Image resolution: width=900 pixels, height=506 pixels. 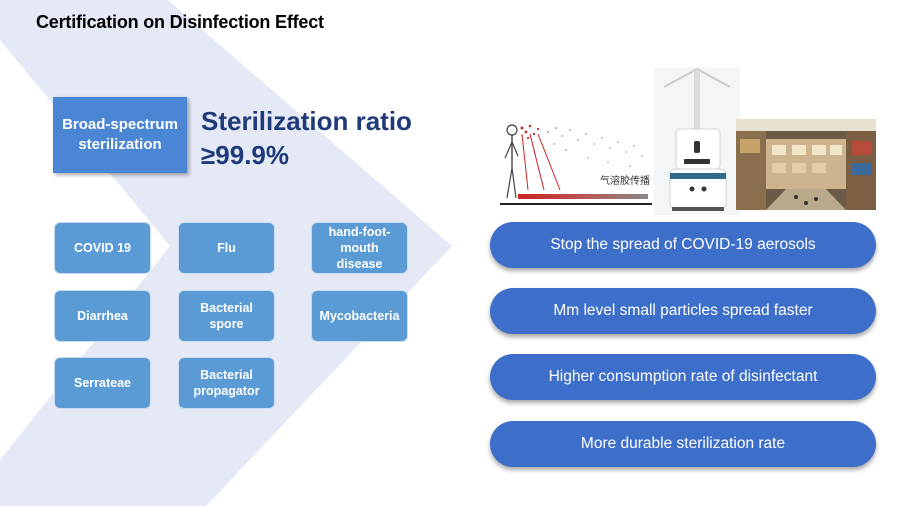 What do you see at coordinates (683, 444) in the screenshot?
I see `benefit-durable-sterilization: More durable sterilization rate` at bounding box center [683, 444].